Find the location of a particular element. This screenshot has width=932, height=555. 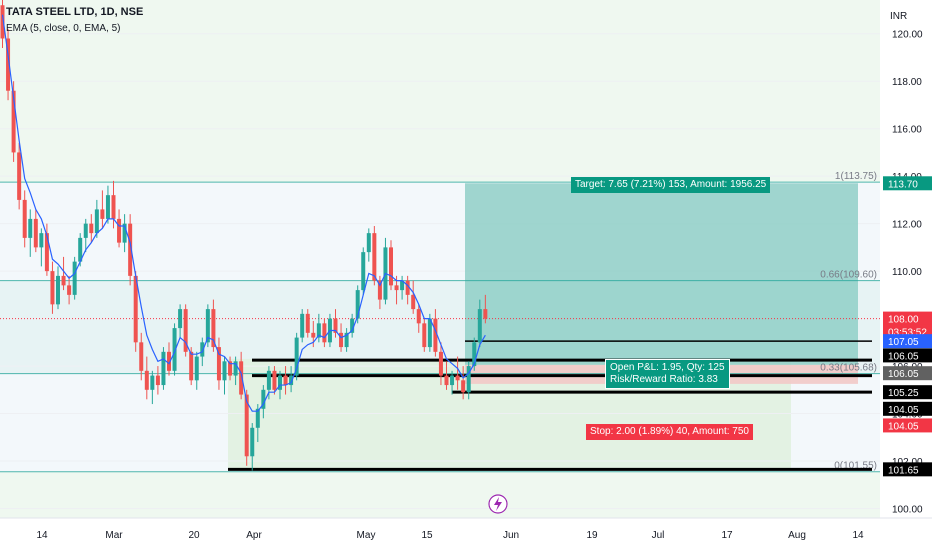

y-tick-label: 112.00 is located at coordinates (907, 225).